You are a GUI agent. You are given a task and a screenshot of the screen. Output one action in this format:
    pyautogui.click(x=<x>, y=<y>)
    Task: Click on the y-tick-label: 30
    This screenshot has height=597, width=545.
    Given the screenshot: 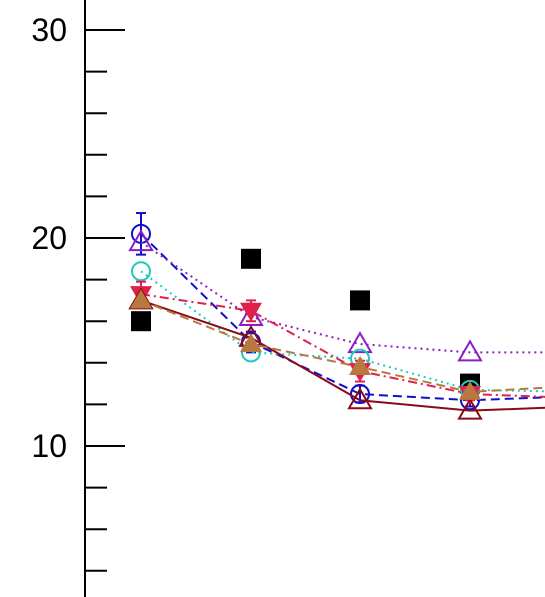 What is the action you would take?
    pyautogui.click(x=49, y=30)
    